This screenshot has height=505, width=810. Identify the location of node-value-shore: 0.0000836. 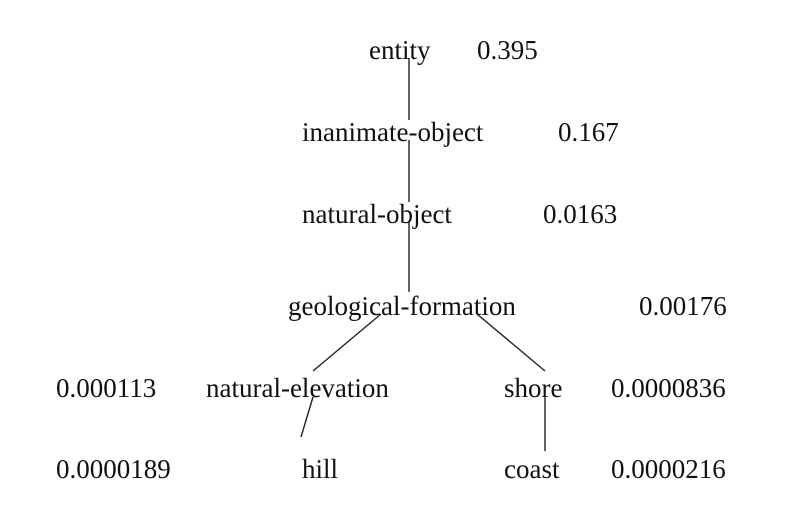
(668, 388).